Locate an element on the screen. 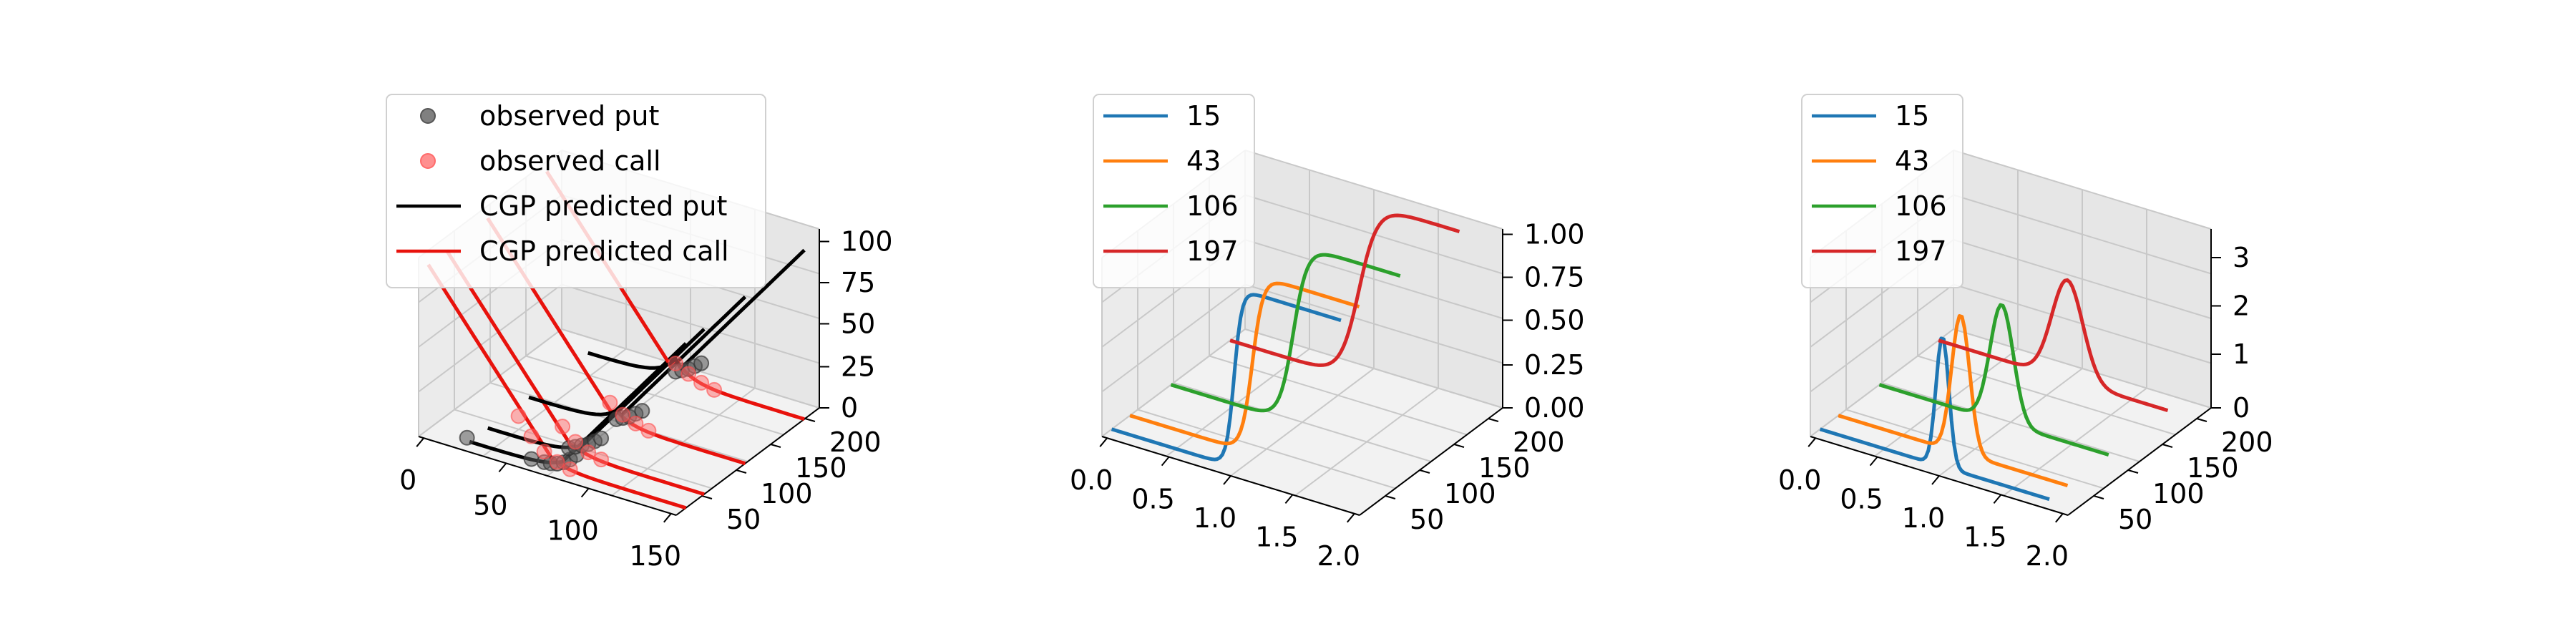  z-tick-label: 1.00 is located at coordinates (1554, 234).